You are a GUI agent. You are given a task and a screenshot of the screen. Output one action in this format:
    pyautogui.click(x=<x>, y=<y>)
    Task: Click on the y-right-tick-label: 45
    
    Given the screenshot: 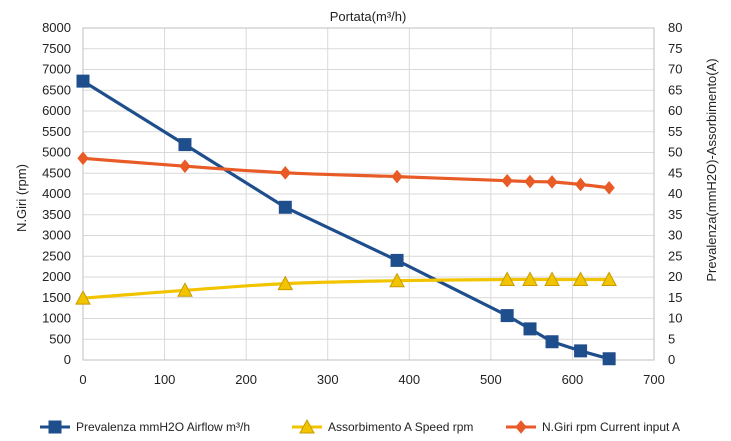 What is the action you would take?
    pyautogui.click(x=675, y=172)
    